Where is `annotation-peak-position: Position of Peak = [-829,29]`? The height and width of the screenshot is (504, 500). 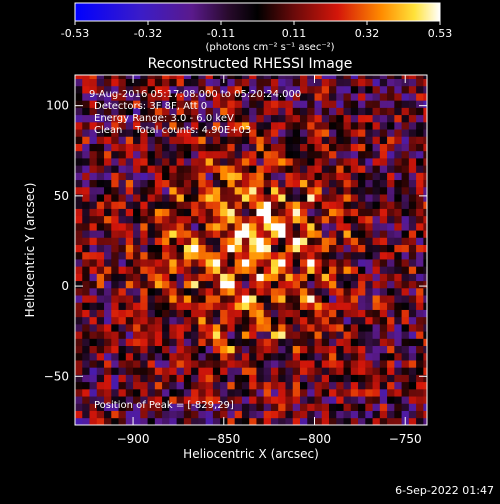 annotation-peak-position: Position of Peak = [-829,29] is located at coordinates (164, 405).